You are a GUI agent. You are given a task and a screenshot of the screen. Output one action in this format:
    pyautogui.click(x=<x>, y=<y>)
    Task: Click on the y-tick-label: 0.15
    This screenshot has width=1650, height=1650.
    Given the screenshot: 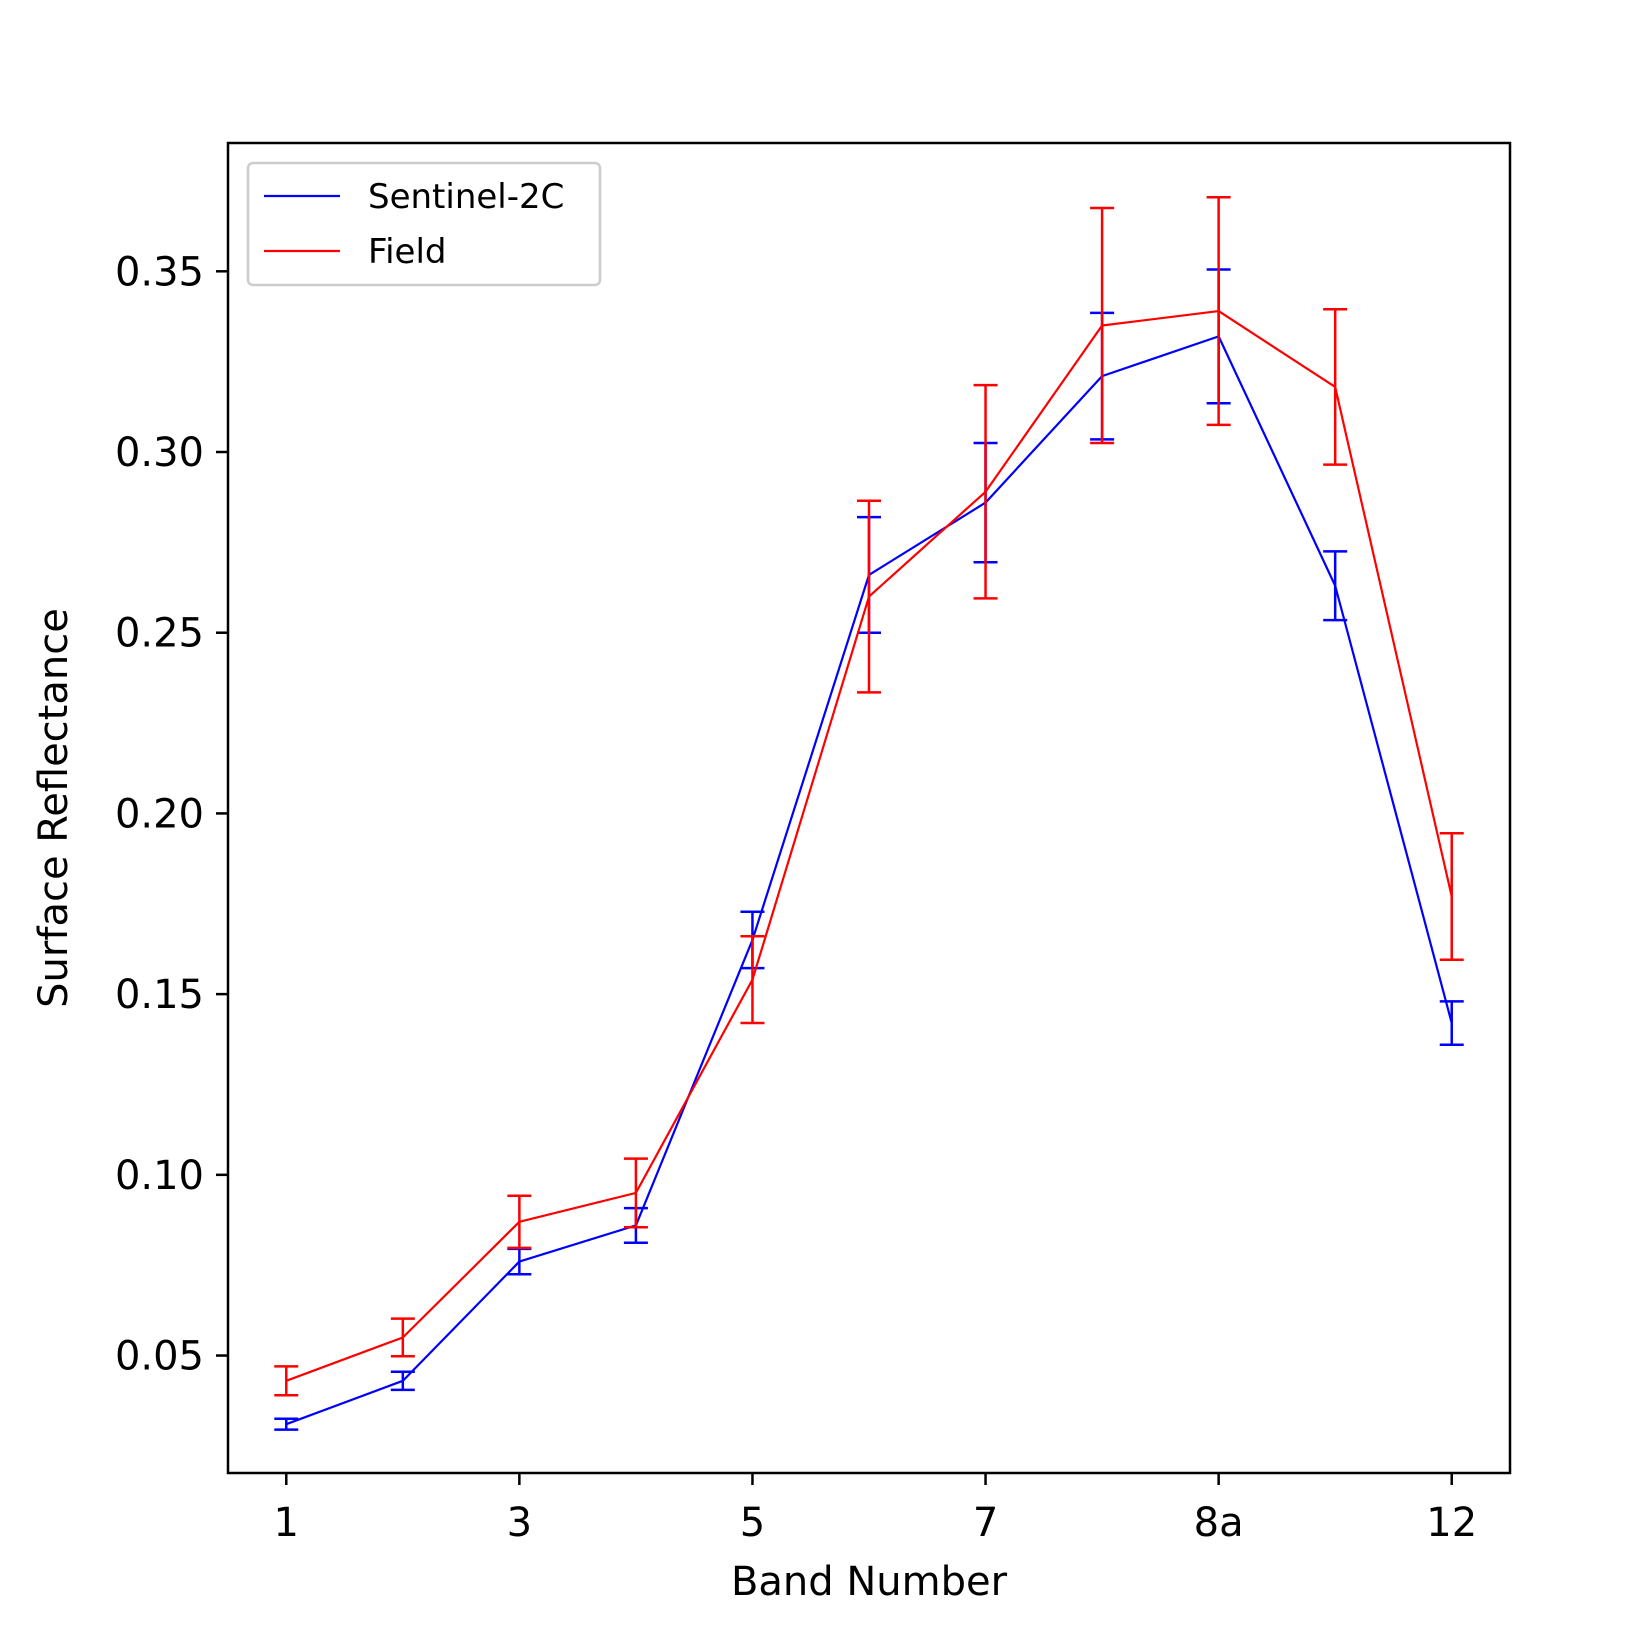 What is the action you would take?
    pyautogui.click(x=159, y=995)
    